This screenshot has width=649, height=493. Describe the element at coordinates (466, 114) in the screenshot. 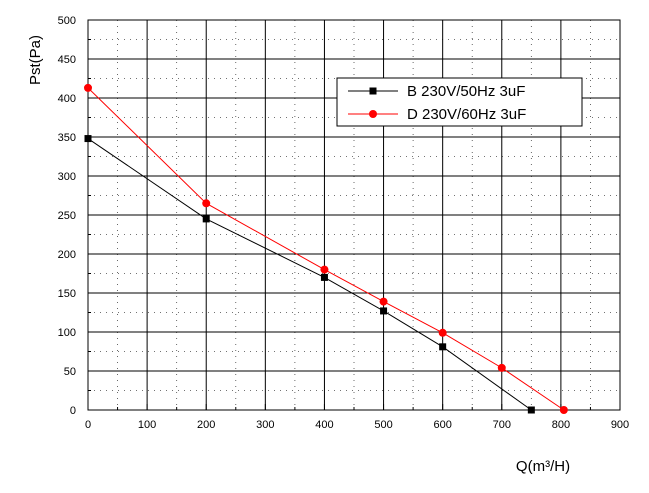

I see `legend-label: D 230V/60Hz 3uF` at that location.